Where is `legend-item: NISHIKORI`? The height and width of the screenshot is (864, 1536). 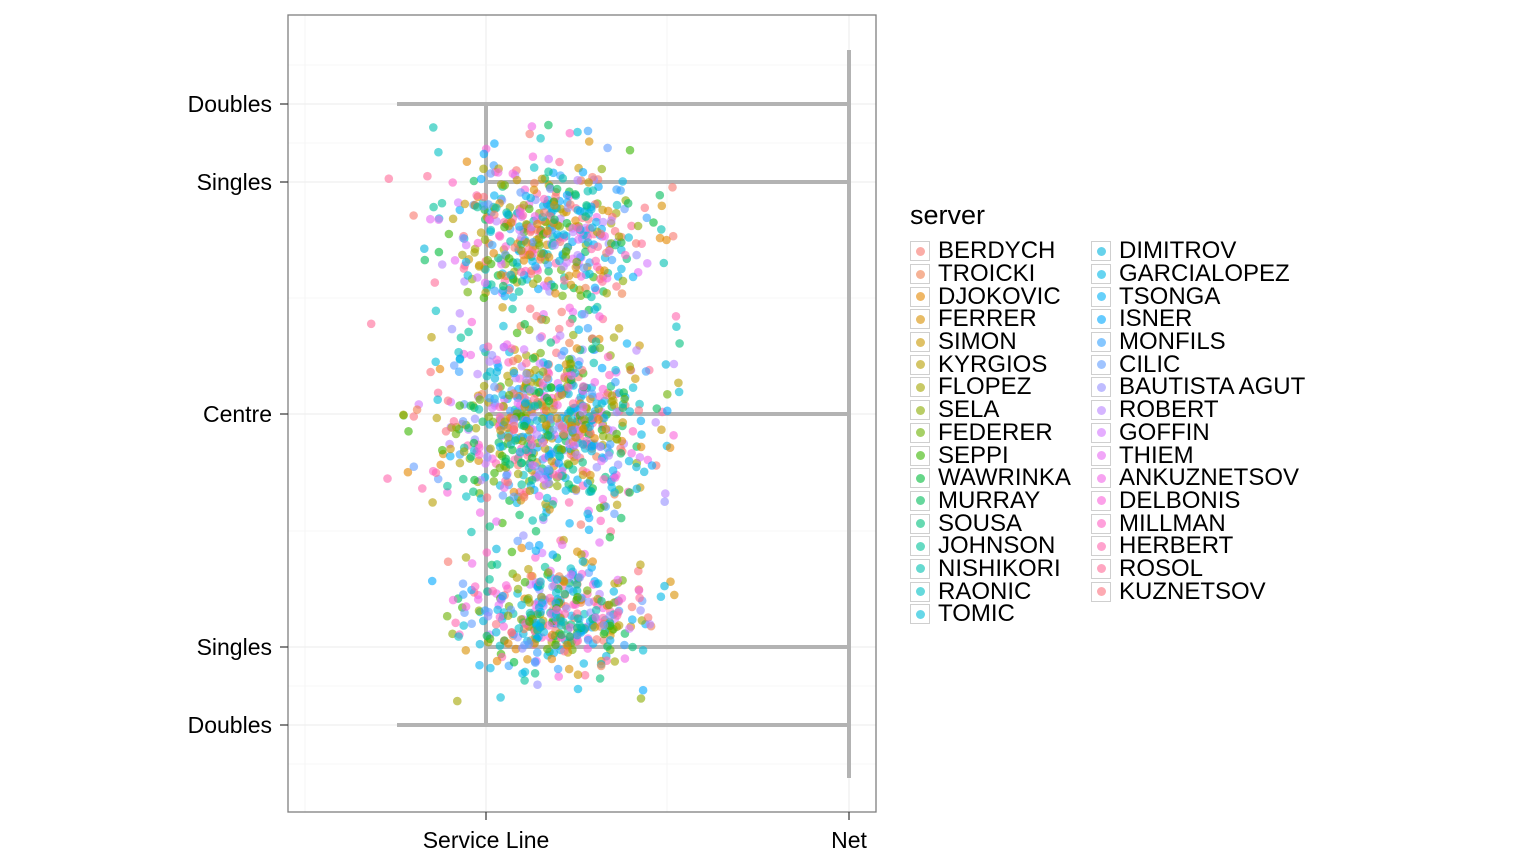 legend-item: NISHIKORI is located at coordinates (990, 568).